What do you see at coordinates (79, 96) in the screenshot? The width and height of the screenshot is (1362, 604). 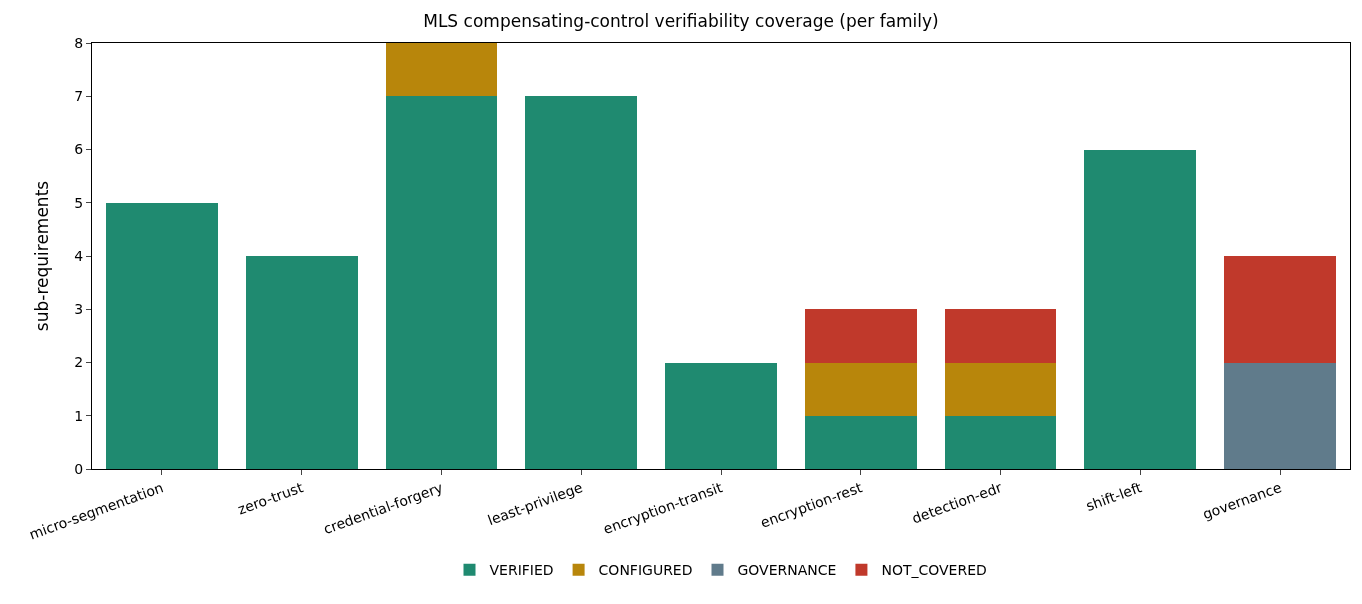 I see `y-tick-label: 7` at bounding box center [79, 96].